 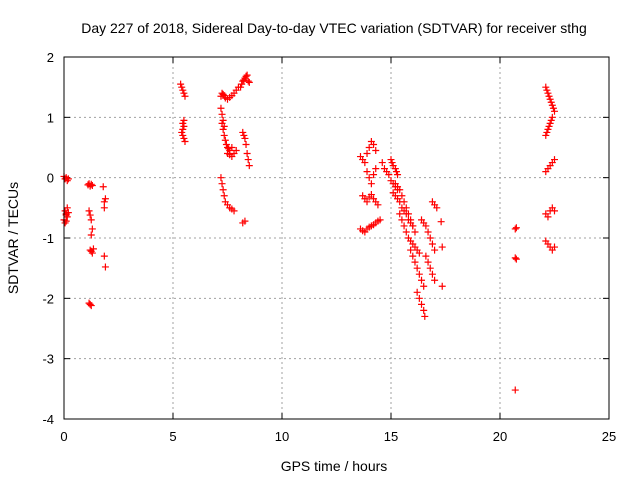 What do you see at coordinates (172, 436) in the screenshot?
I see `x-tick-label: 5` at bounding box center [172, 436].